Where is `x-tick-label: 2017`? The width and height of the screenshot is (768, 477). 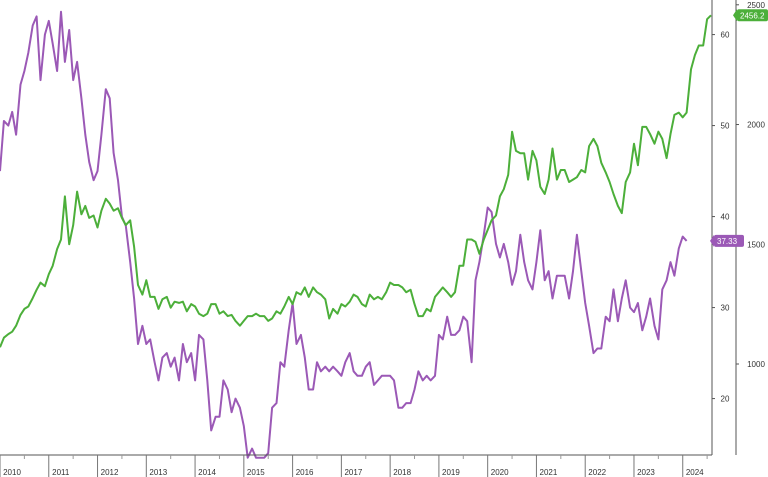
x-tick-label: 2017 is located at coordinates (353, 472).